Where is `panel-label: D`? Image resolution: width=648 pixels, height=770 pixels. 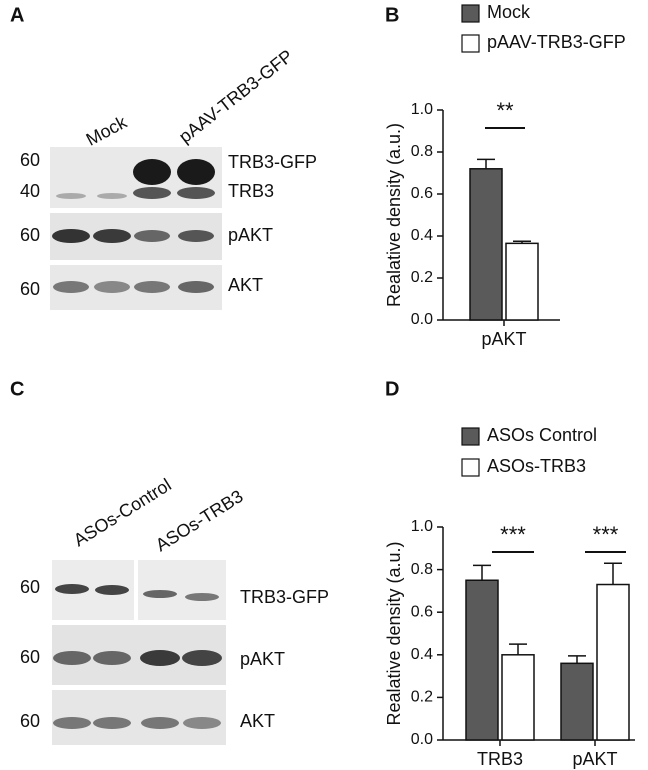 panel-label: D is located at coordinates (392, 389).